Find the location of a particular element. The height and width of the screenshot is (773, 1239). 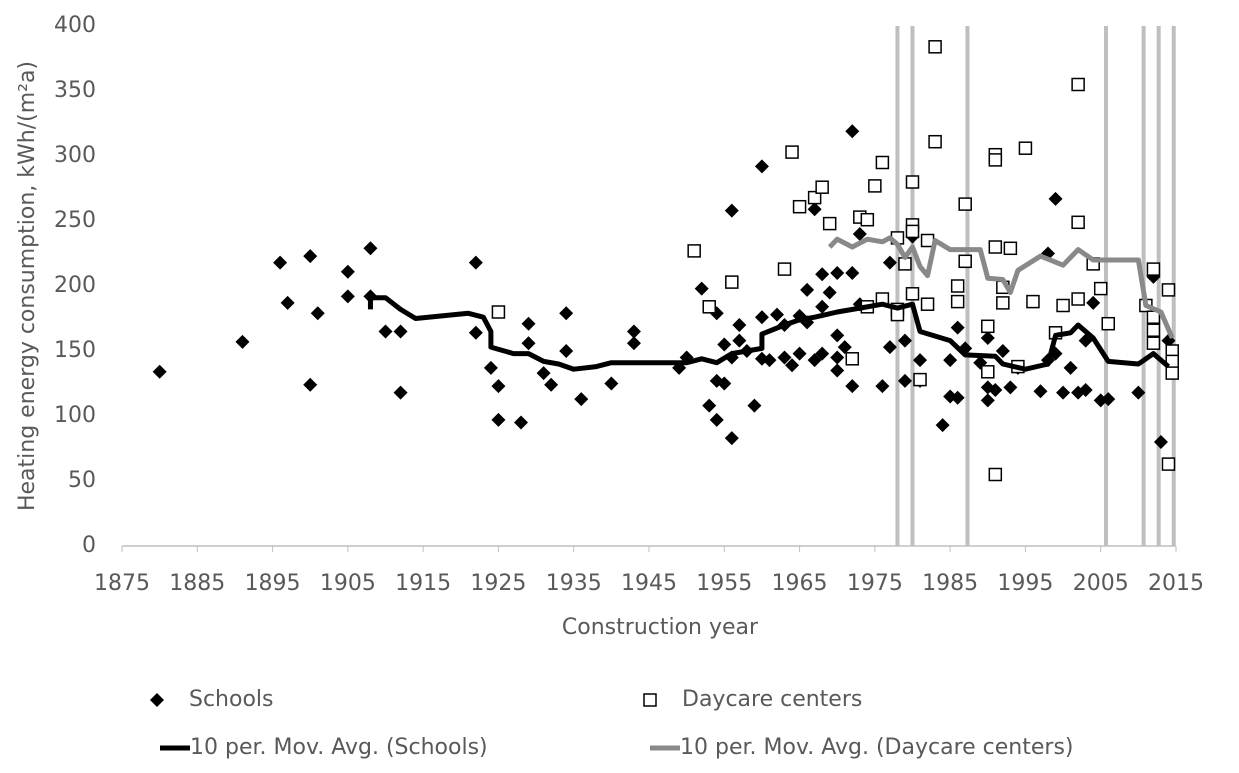

x-tick-label: 1895 is located at coordinates (273, 583).